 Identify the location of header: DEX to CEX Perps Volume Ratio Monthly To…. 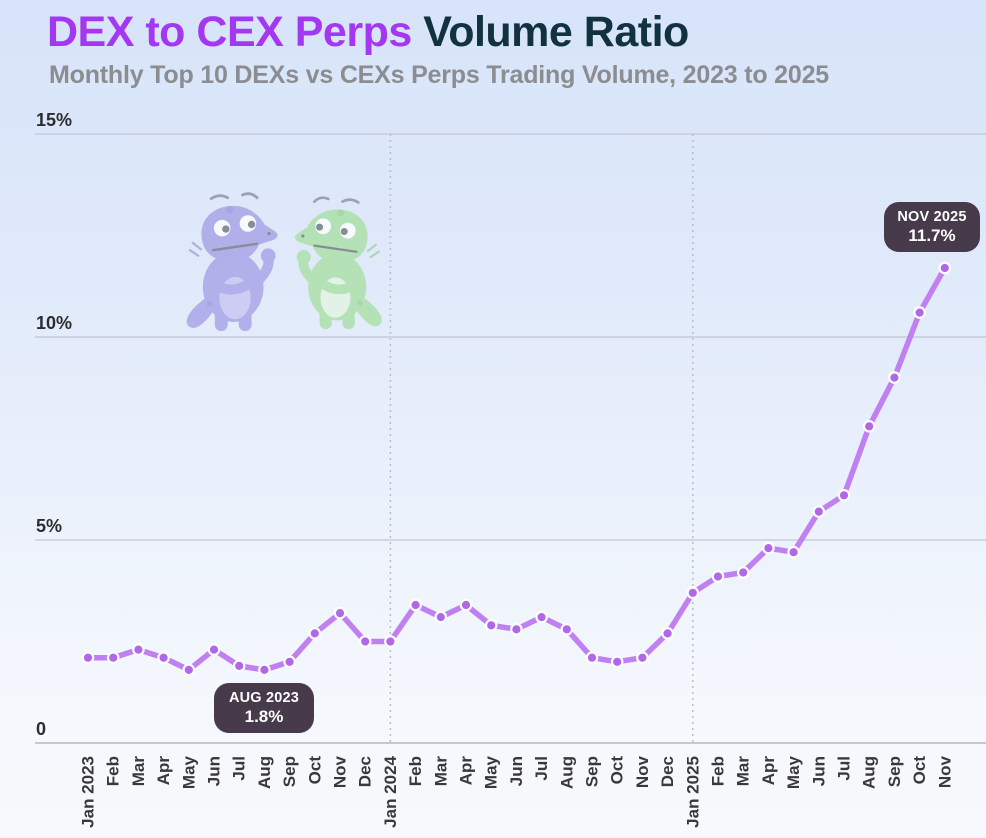
(438, 49).